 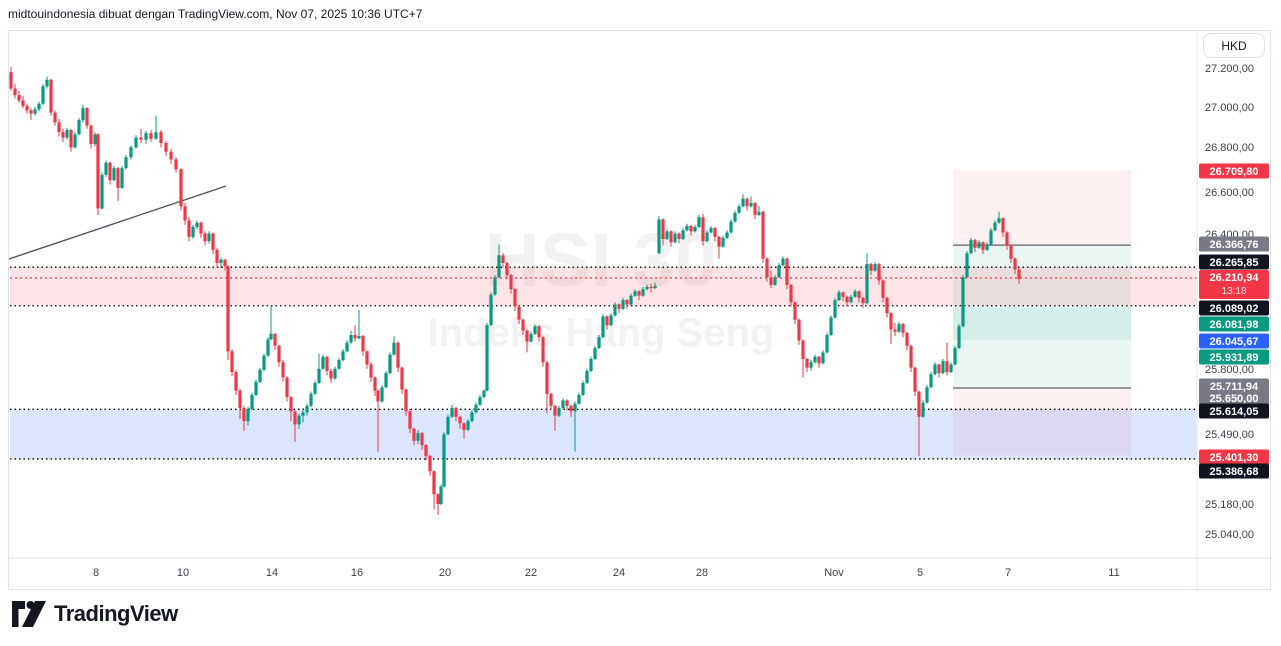 What do you see at coordinates (619, 573) in the screenshot?
I see `time-axis-label: 24` at bounding box center [619, 573].